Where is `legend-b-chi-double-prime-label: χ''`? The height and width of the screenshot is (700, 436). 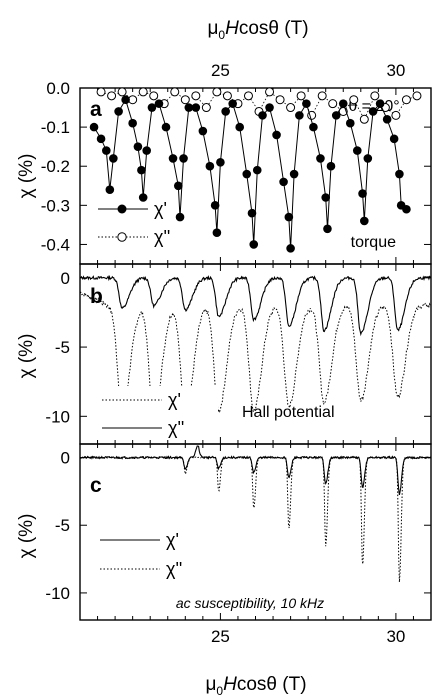 legend-b-chi-double-prime-label: χ'' is located at coordinates (176, 428).